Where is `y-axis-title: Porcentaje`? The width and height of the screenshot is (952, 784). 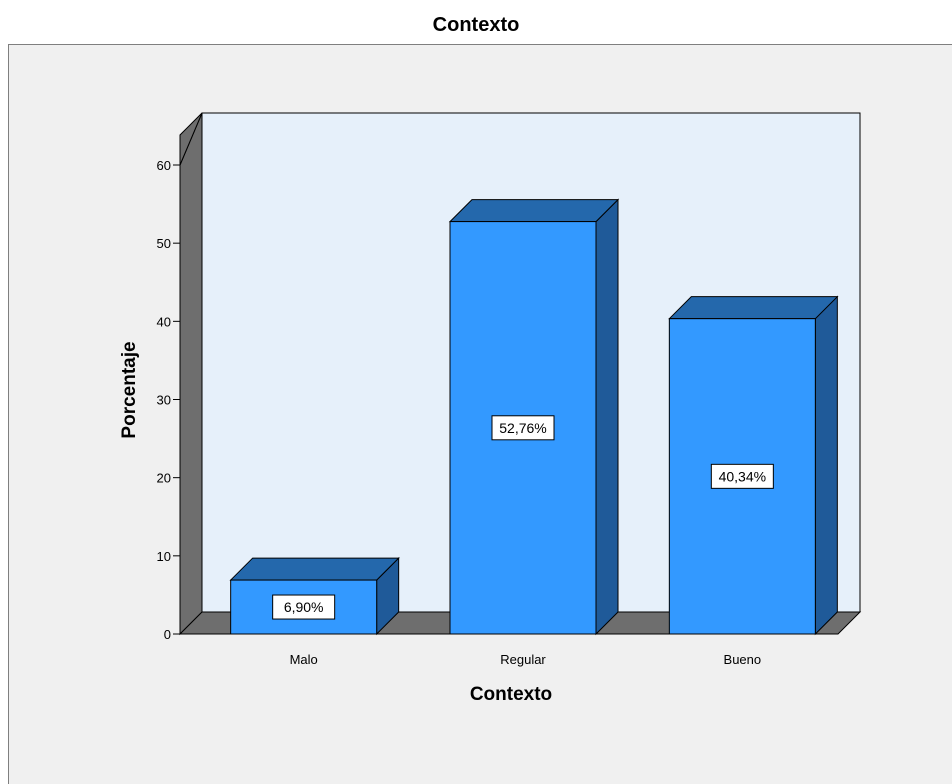 y-axis-title: Porcentaje is located at coordinates (129, 389).